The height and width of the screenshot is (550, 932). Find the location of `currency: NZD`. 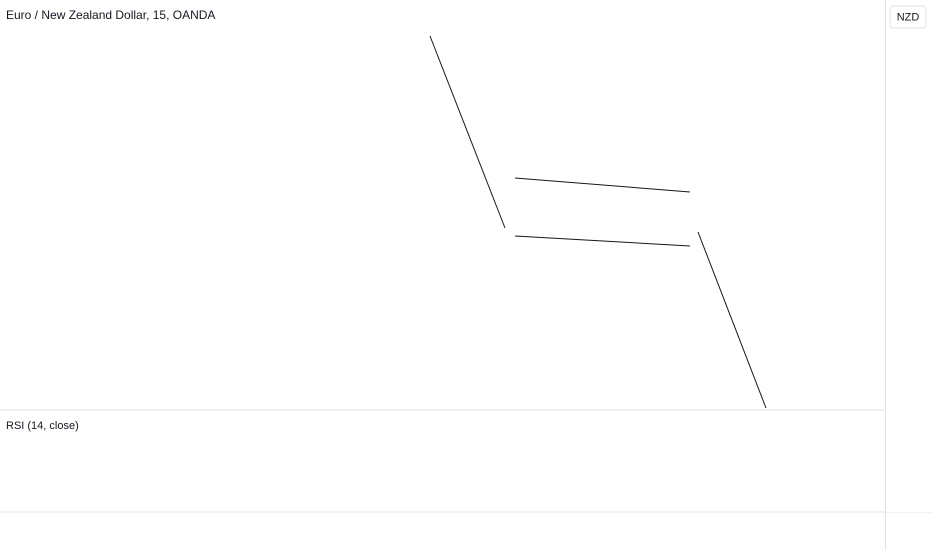

currency: NZD is located at coordinates (908, 17).